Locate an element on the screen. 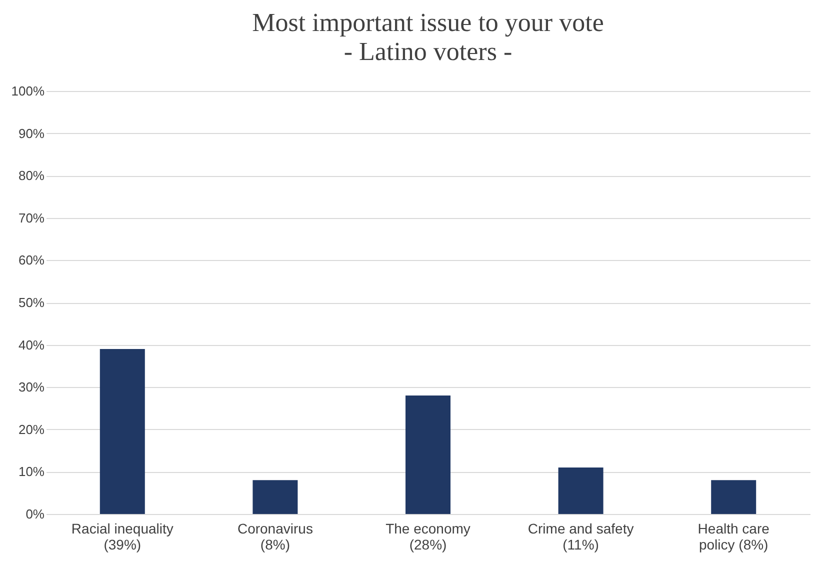 The width and height of the screenshot is (830, 562). y-tick-label: 60% is located at coordinates (31, 260).